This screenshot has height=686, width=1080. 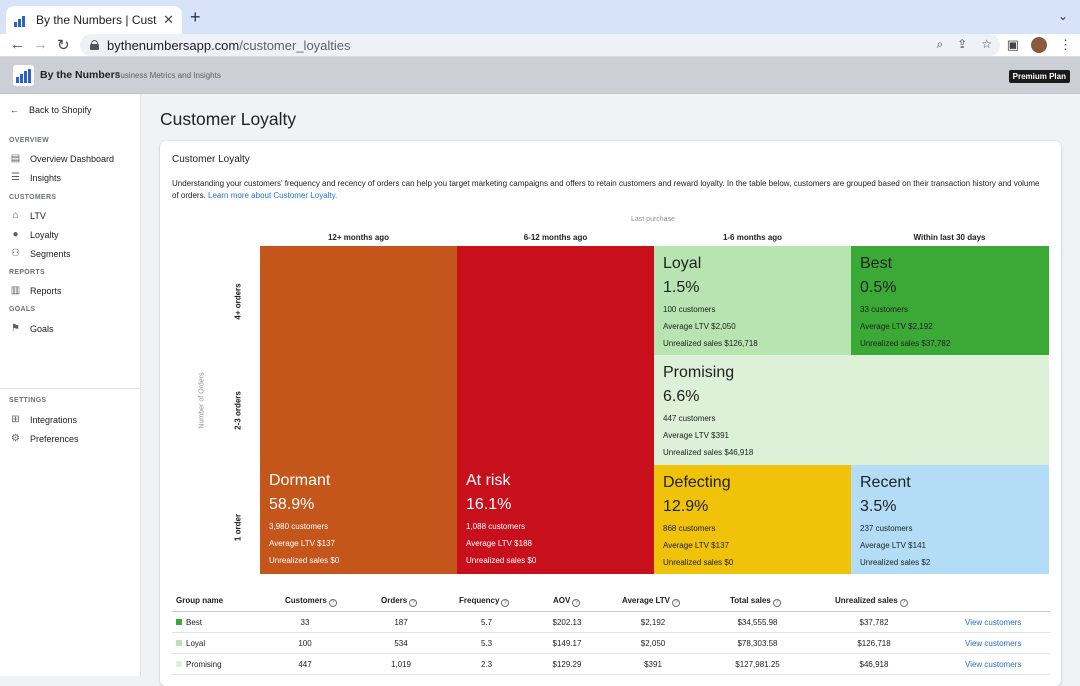 I want to click on header-label: Total sales, so click(x=750, y=600).